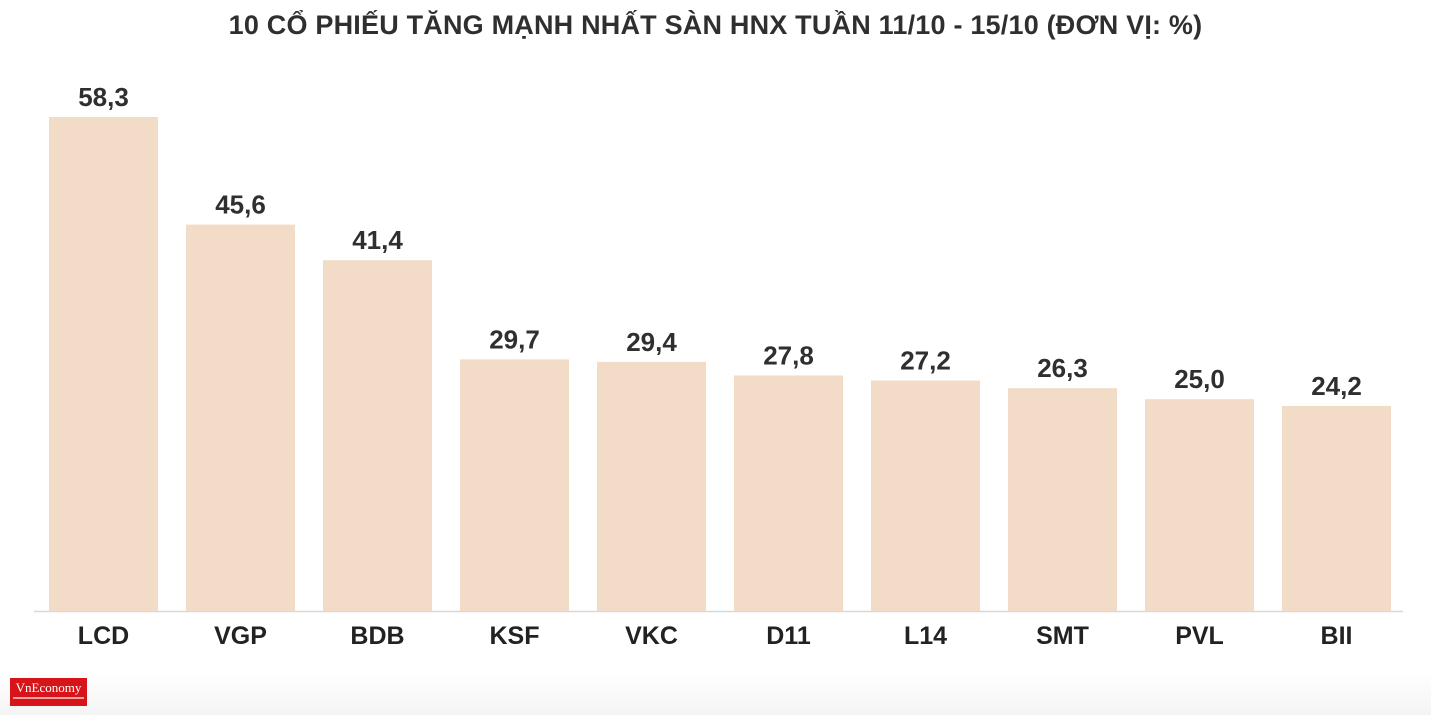  Describe the element at coordinates (1336, 386) in the screenshot. I see `data-label-bii: 24,2` at that location.